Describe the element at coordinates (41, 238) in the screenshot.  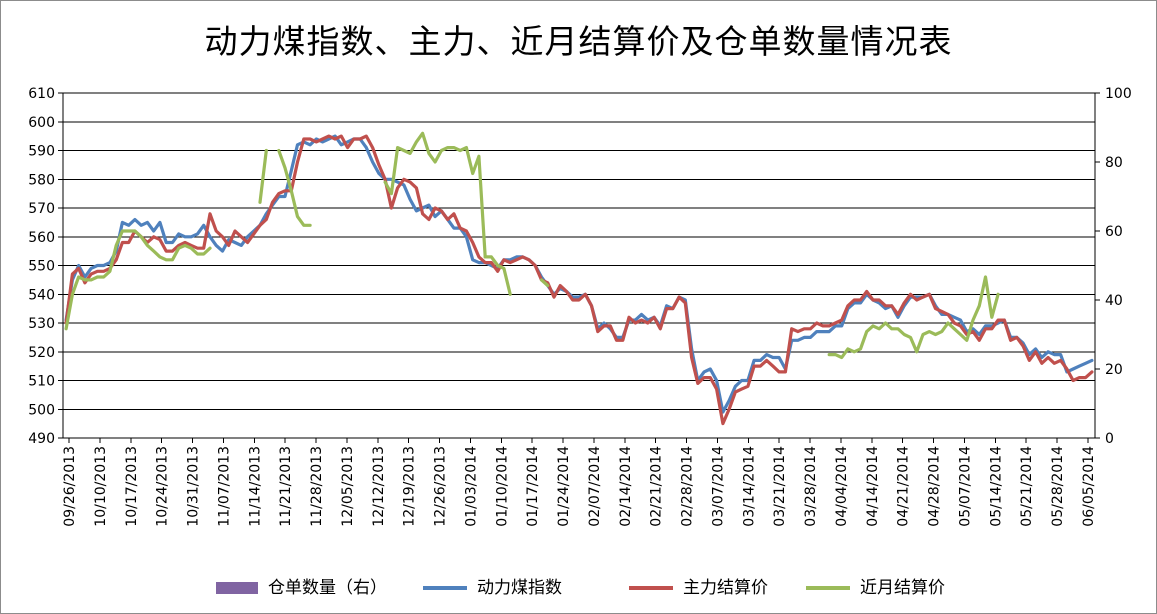
I see `y-left-tick-label: 560` at that location.